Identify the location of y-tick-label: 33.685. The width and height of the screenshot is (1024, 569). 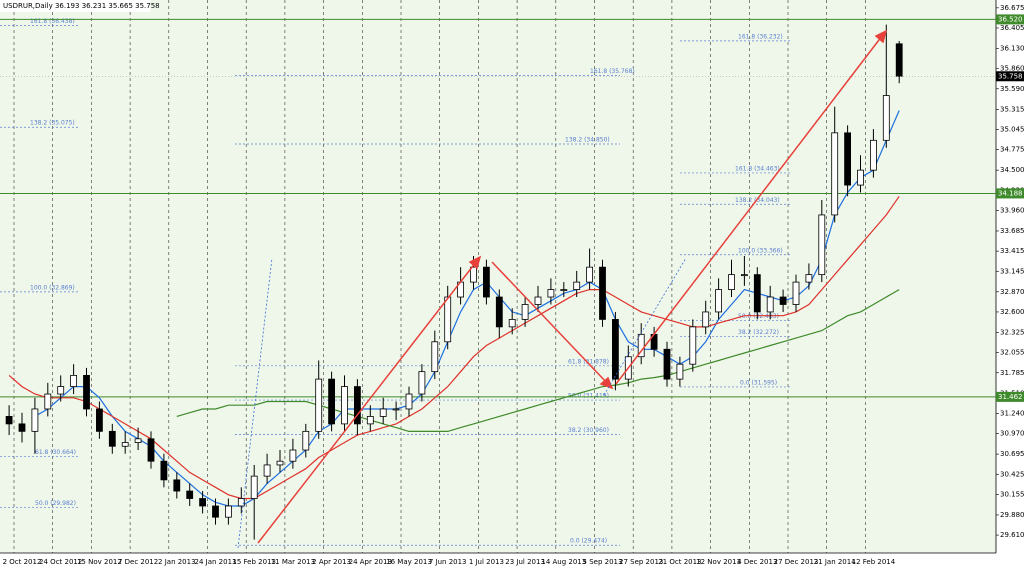
(1012, 231).